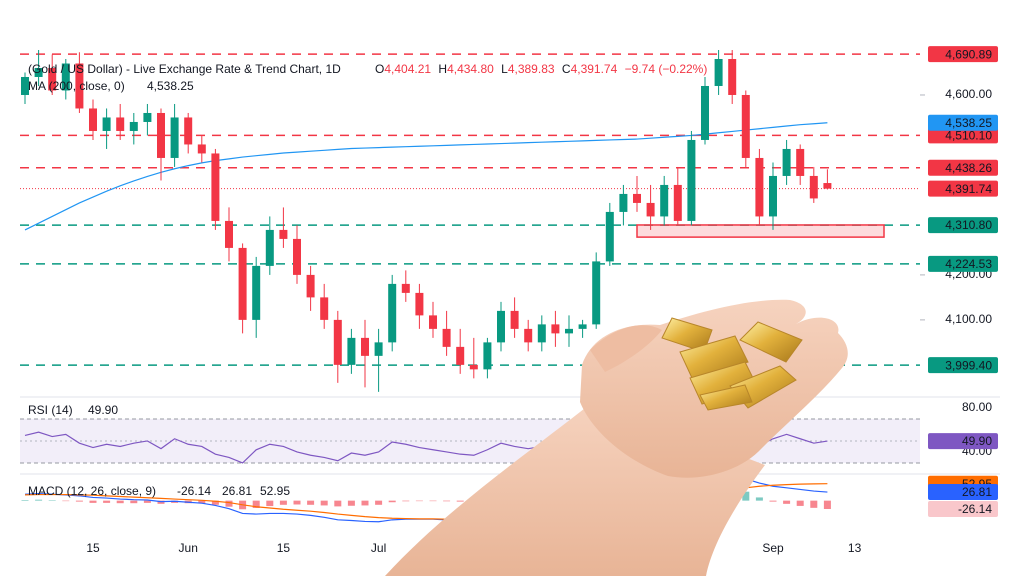 This screenshot has width=1024, height=576. What do you see at coordinates (968, 168) in the screenshot?
I see `price-label: 4,438.26` at bounding box center [968, 168].